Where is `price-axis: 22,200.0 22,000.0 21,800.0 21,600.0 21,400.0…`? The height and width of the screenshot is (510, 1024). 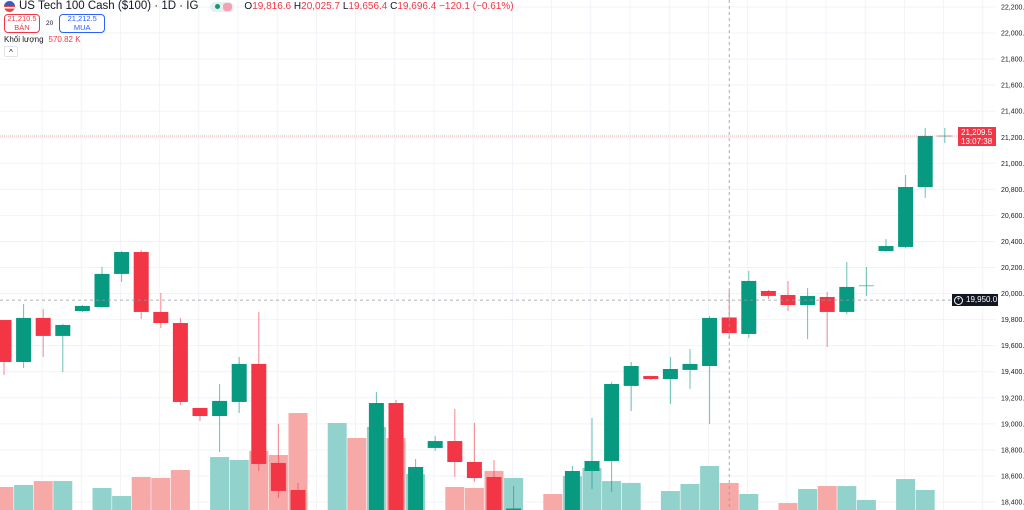
price-axis: 22,200.0 22,000.0 21,800.0 21,600.0 21,400.0… is located at coordinates (1012, 256).